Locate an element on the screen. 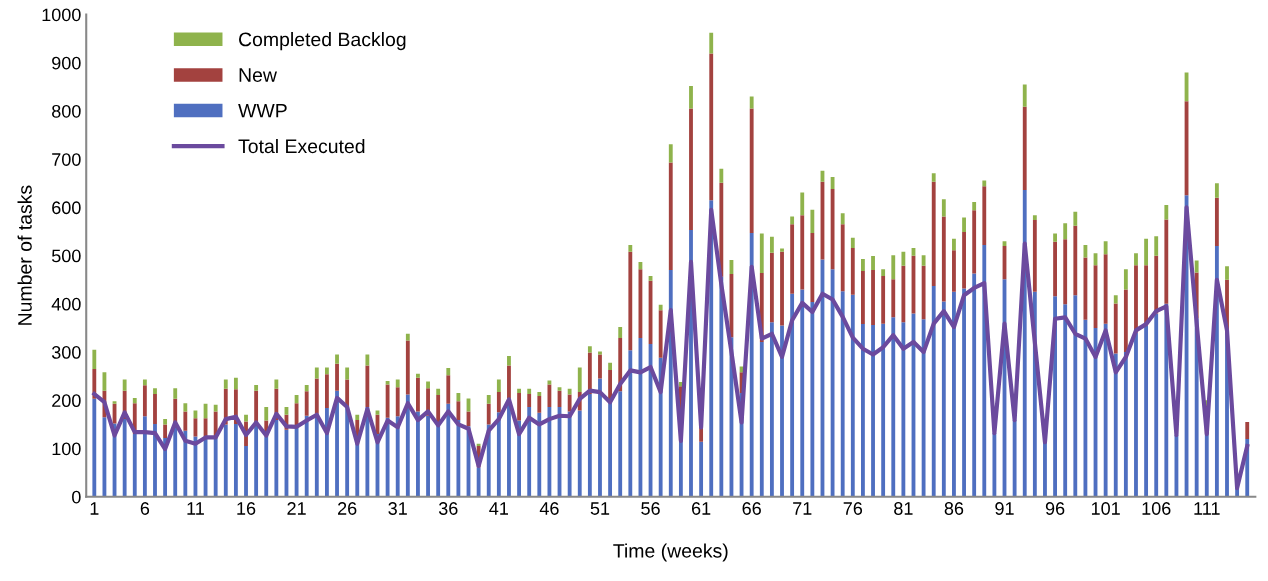 This screenshot has width=1268, height=581. x-tick-label: 91 is located at coordinates (1004, 508).